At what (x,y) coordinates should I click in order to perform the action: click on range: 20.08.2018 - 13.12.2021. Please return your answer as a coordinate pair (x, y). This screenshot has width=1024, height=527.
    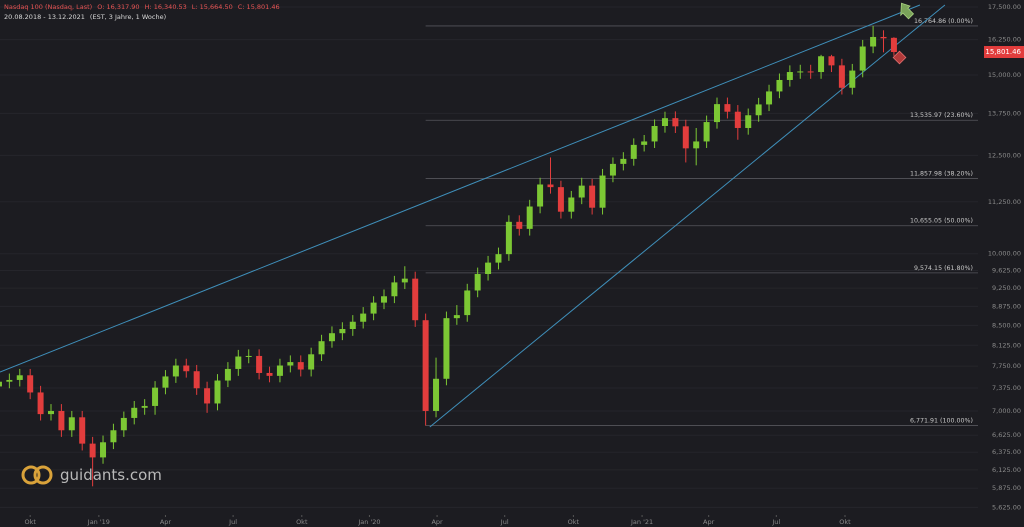
    Looking at the image, I should click on (44, 17).